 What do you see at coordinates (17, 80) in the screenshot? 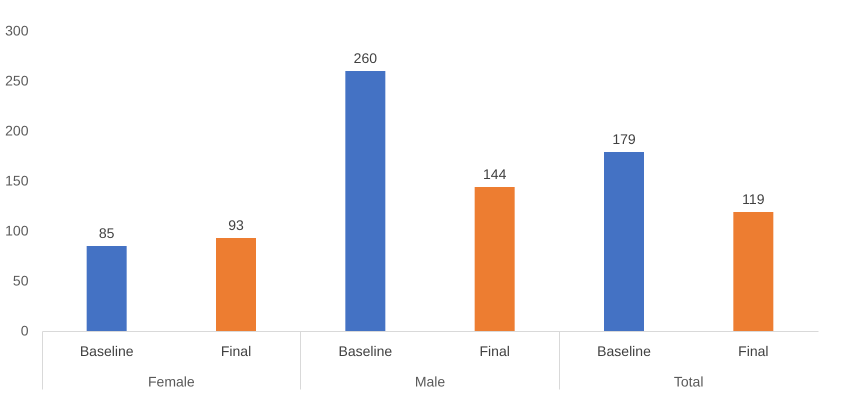
I see `y-tick-label: 250` at bounding box center [17, 80].